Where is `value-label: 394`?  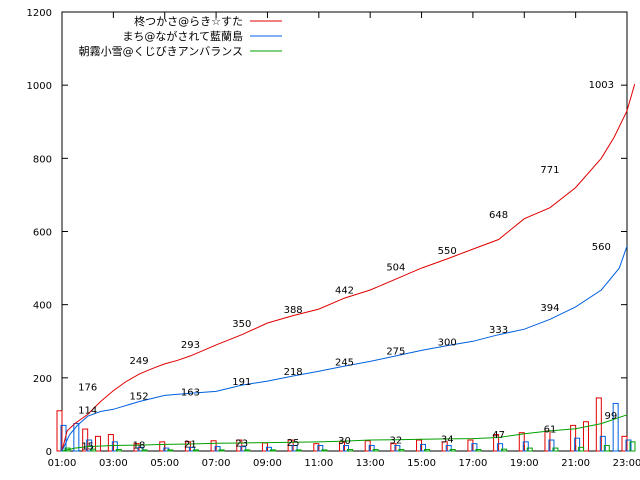
value-label: 394 is located at coordinates (549, 308).